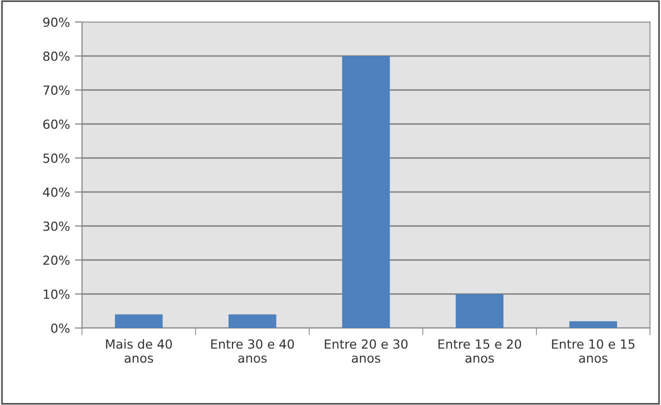 The height and width of the screenshot is (405, 661). What do you see at coordinates (593, 351) in the screenshot?
I see `x-tick-label: Entre 10 e 15 anos` at bounding box center [593, 351].